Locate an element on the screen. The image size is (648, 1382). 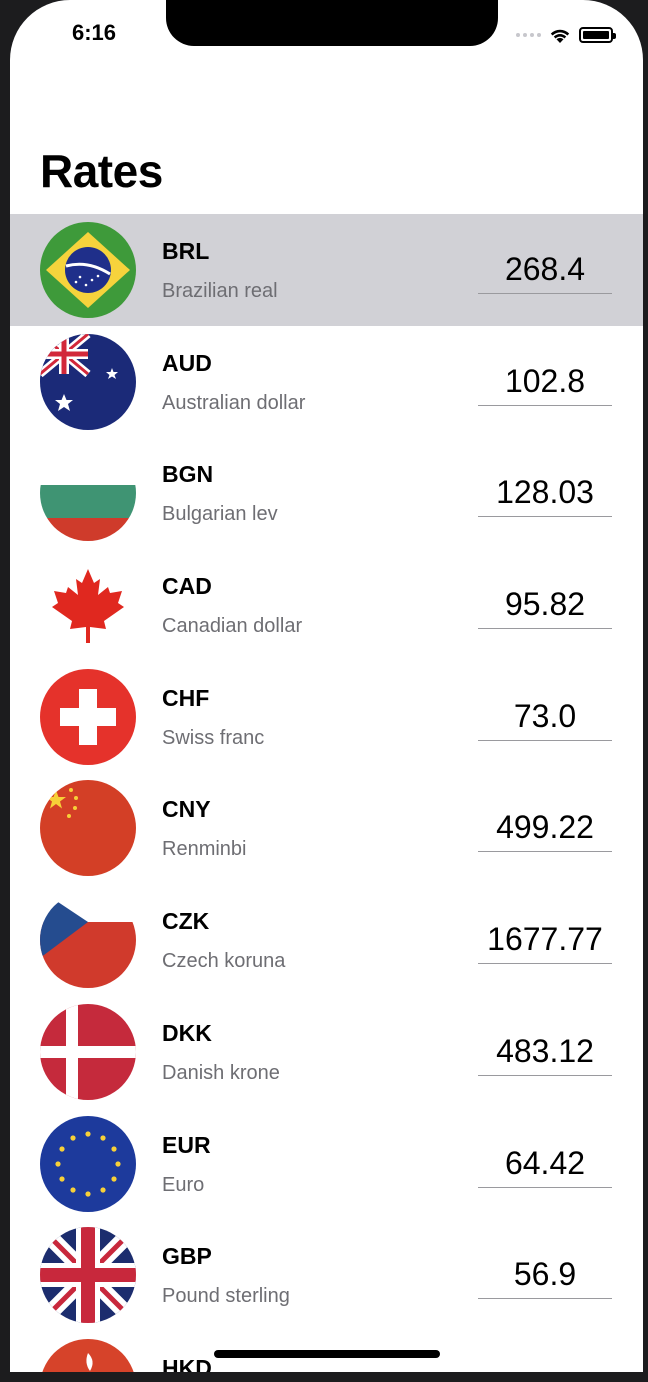
uk-flag-icon is located at coordinates (88, 1275).